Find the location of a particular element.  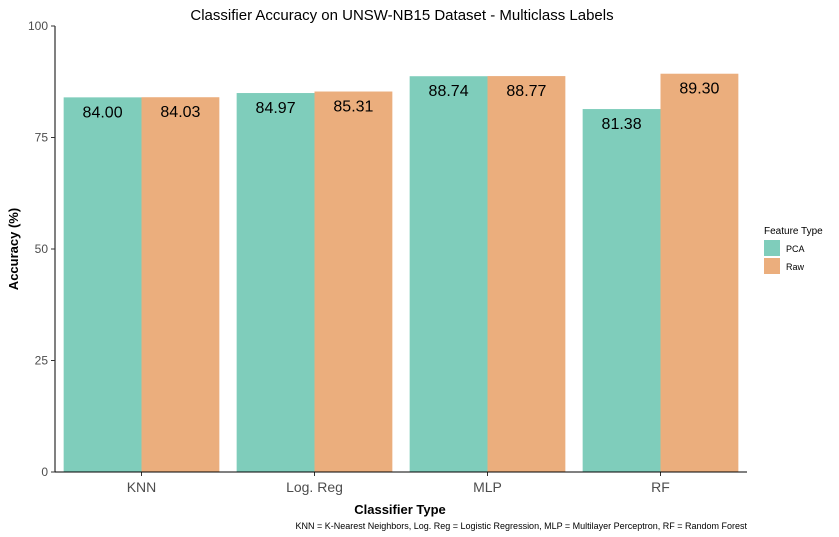

legend-title: Feature Type is located at coordinates (793, 231).